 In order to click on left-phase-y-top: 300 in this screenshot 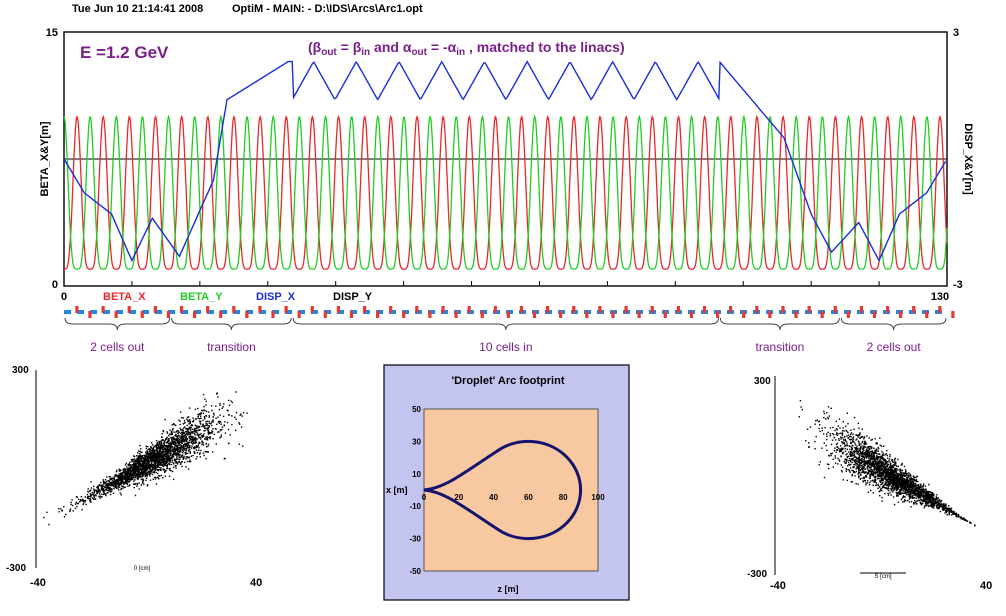, I will do `click(20, 370)`.